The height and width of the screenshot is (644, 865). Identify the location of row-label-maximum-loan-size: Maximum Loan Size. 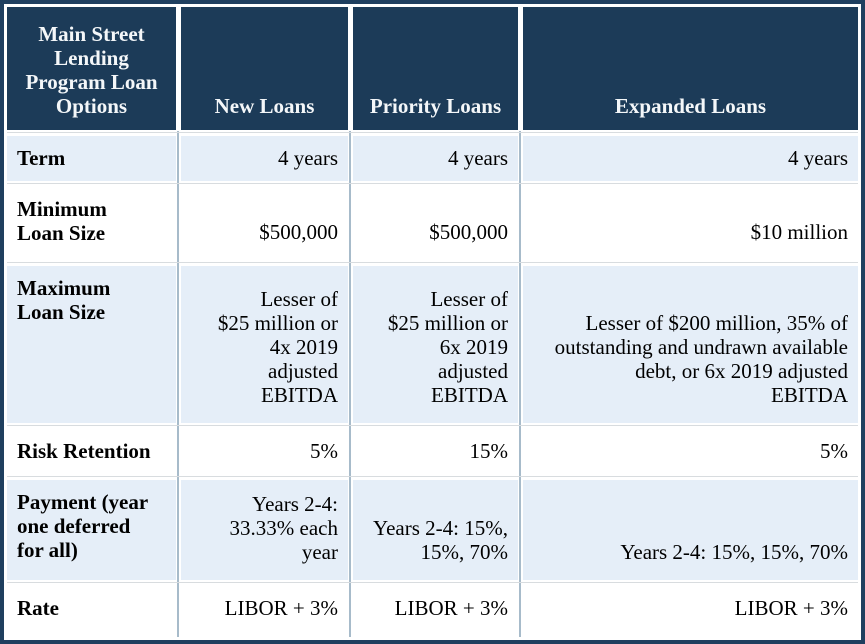
(91, 344).